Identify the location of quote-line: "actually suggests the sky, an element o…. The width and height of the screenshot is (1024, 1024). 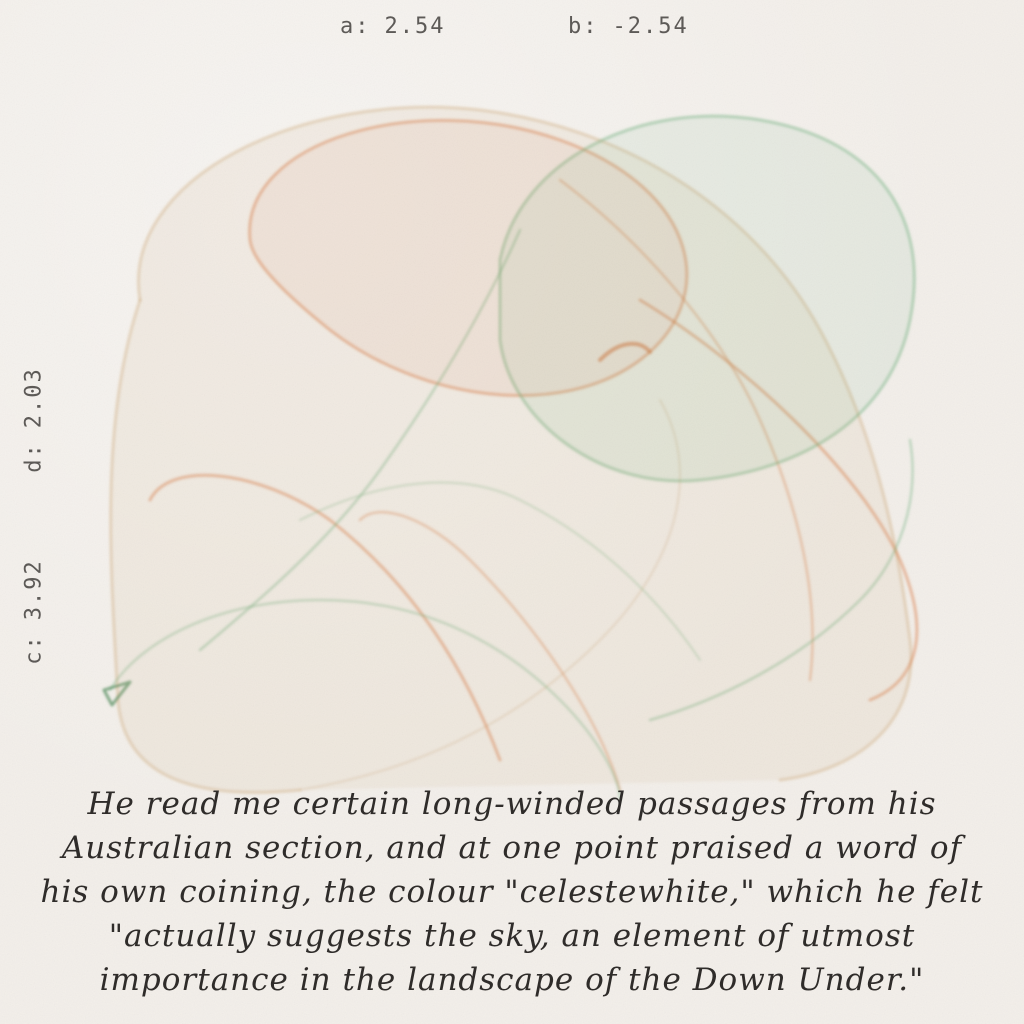
(512, 936).